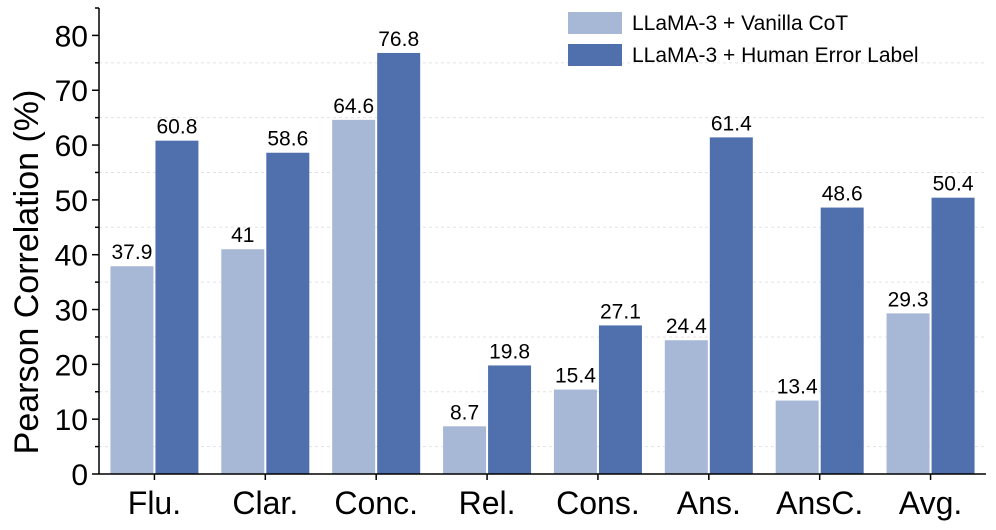 The image size is (996, 530). What do you see at coordinates (287, 139) in the screenshot?
I see `data-label: 58.6` at bounding box center [287, 139].